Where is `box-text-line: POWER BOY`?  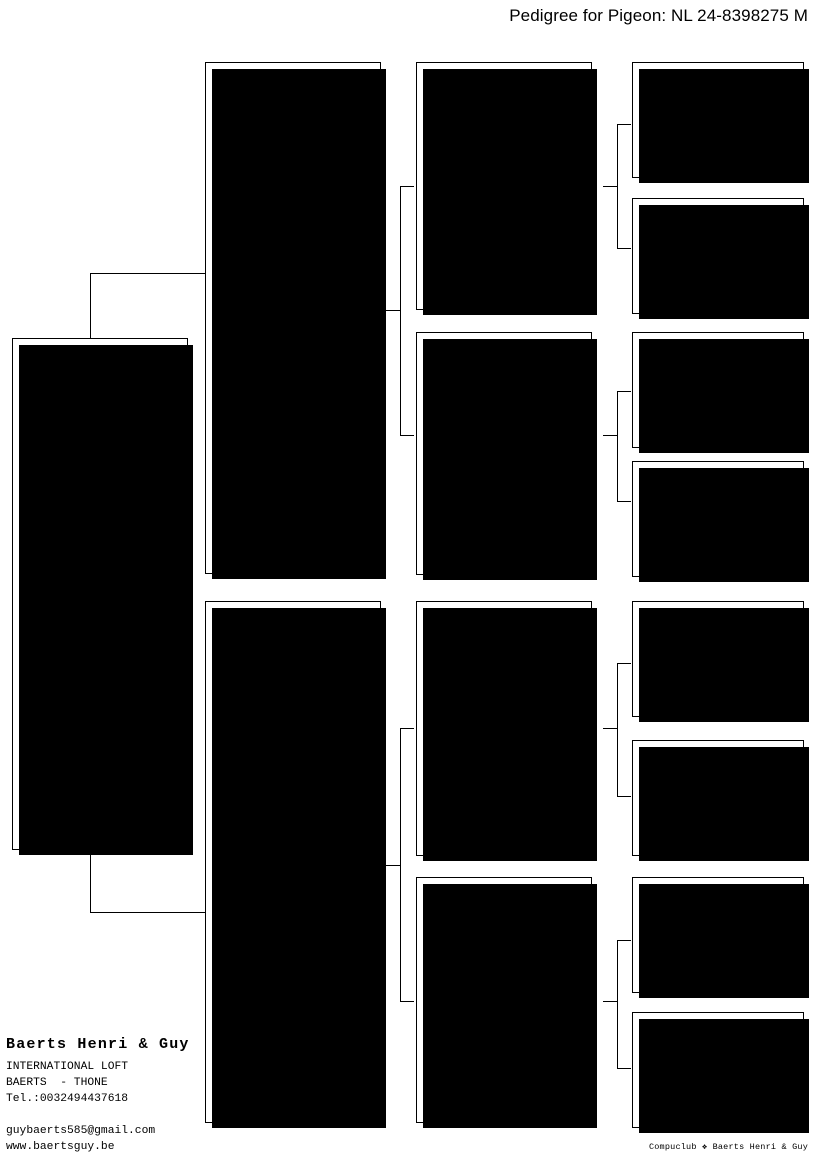
box-text-line: POWER BOY is located at coordinates (454, 633).